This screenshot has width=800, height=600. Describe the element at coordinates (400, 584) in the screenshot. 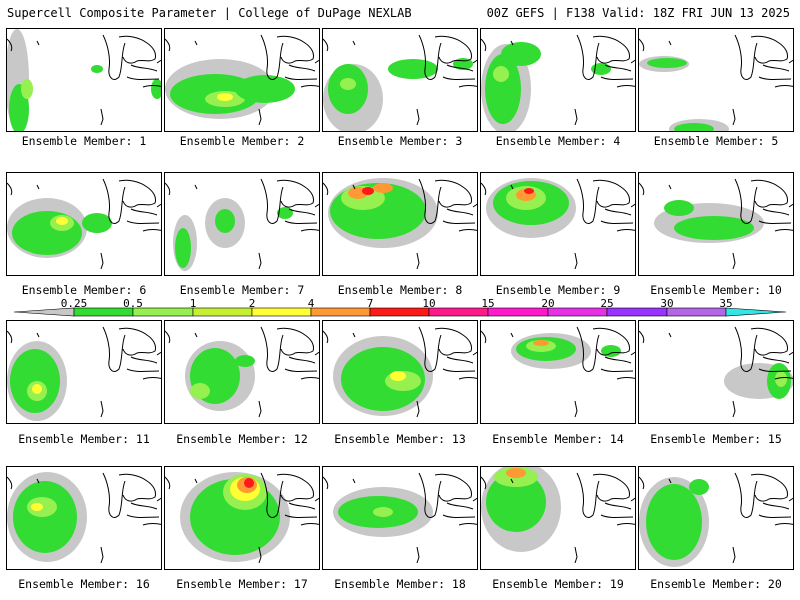

I see `ensemble-member-caption: Ensemble Member: 18` at that location.